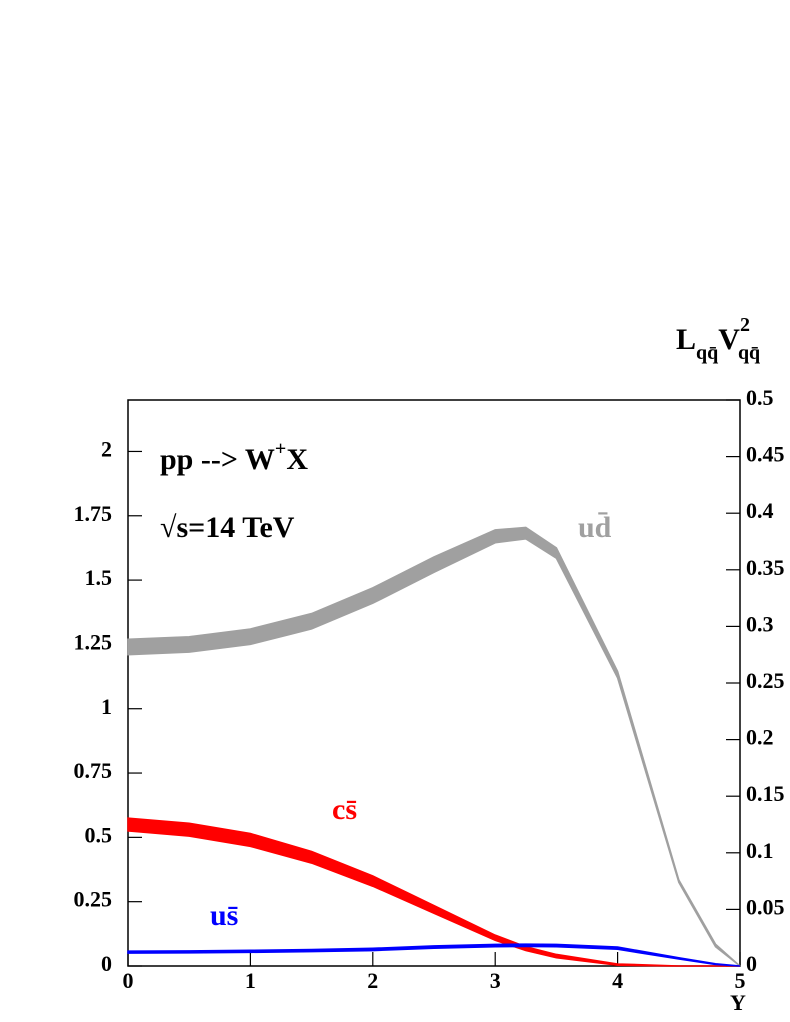 Image resolution: width=790 pixels, height=1022 pixels. Describe the element at coordinates (99, 834) in the screenshot. I see `y-tick-label: 0.5` at that location.